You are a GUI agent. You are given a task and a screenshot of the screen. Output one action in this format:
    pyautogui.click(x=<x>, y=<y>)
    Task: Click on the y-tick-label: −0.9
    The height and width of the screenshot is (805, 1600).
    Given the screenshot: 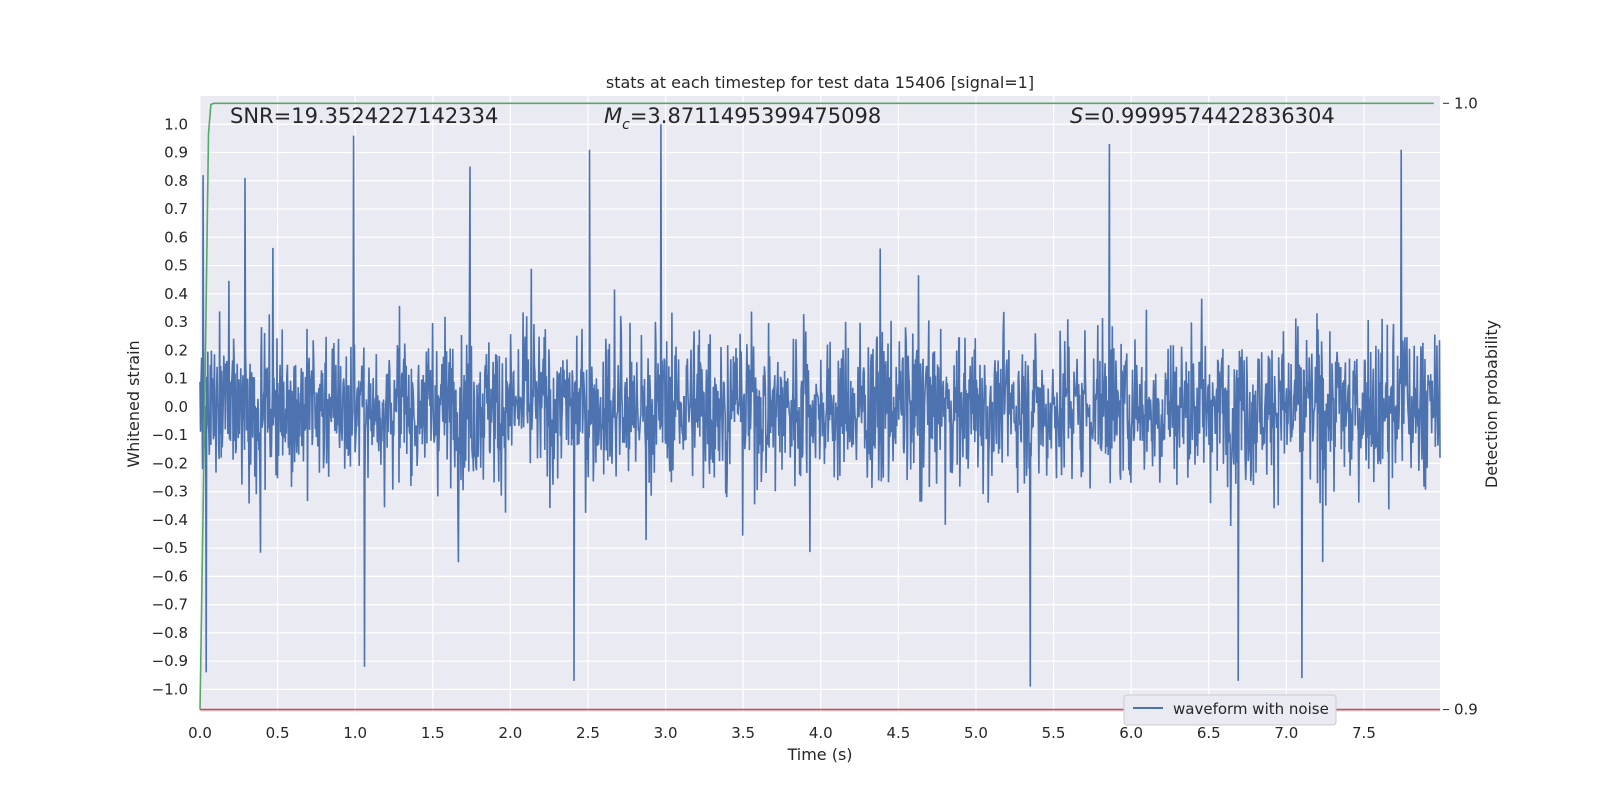 What is the action you would take?
    pyautogui.click(x=170, y=661)
    